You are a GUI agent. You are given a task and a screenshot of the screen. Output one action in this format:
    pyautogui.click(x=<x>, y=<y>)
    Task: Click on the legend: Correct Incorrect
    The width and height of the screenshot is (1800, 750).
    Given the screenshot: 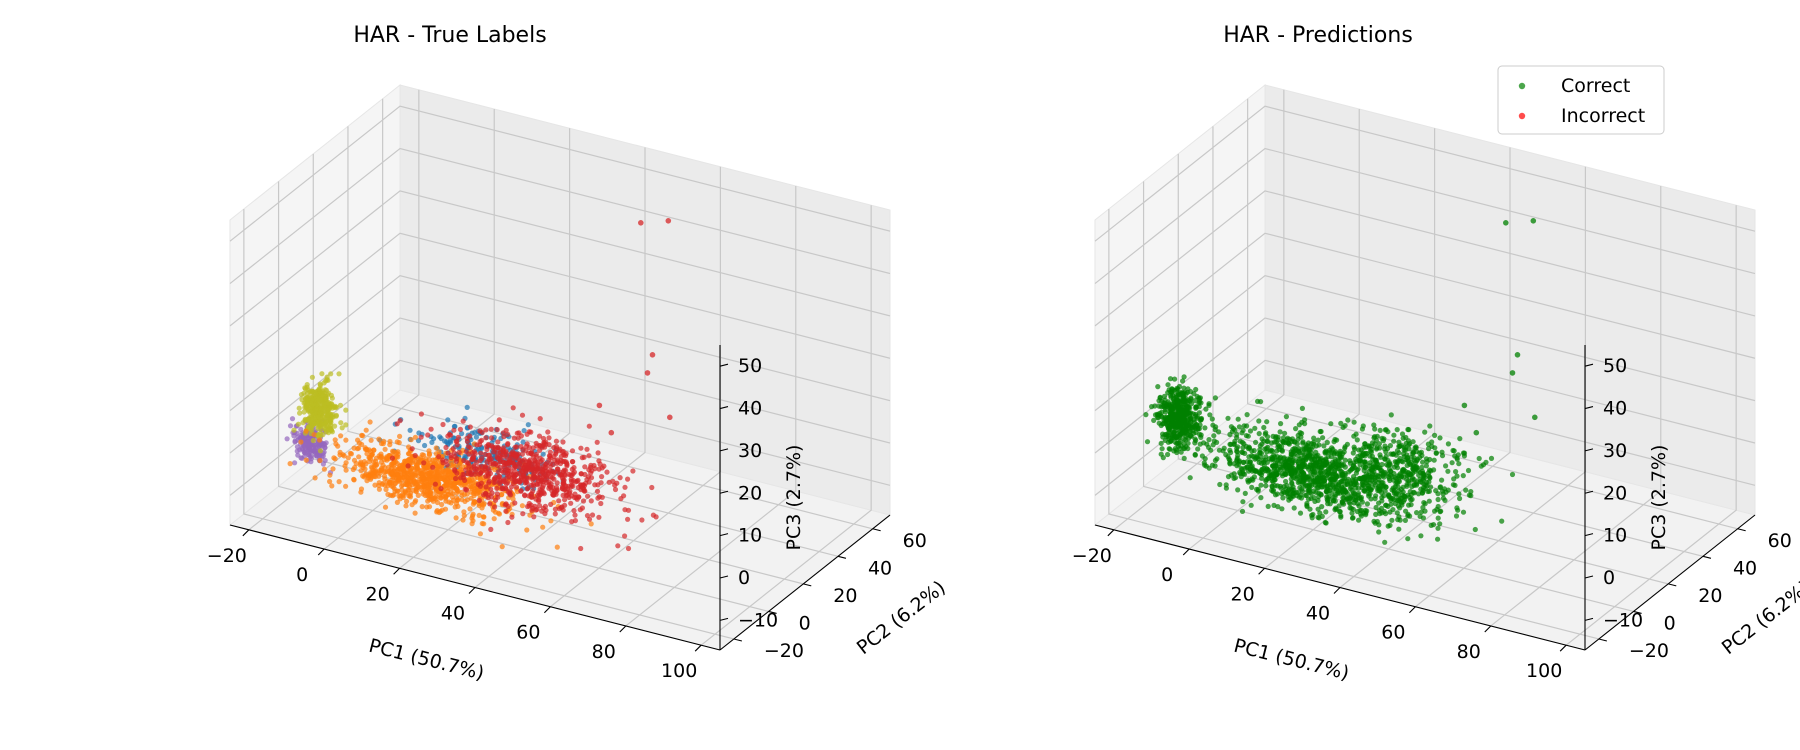 What is the action you would take?
    pyautogui.click(x=1581, y=100)
    